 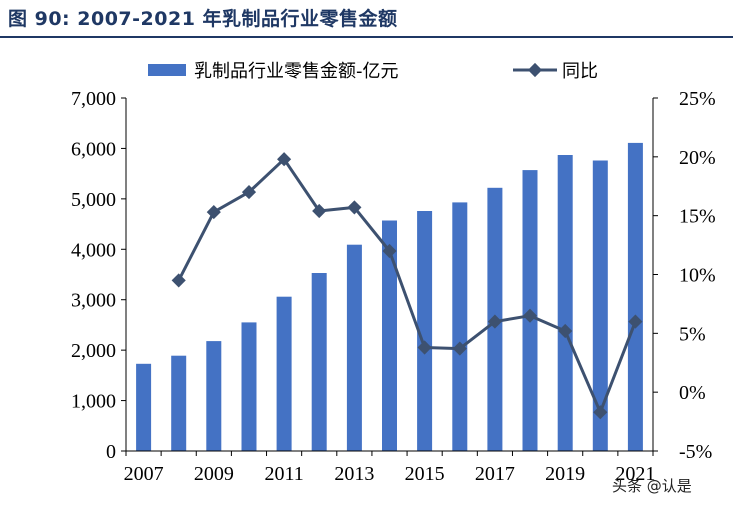 I want to click on bar-2010, so click(x=249, y=386).